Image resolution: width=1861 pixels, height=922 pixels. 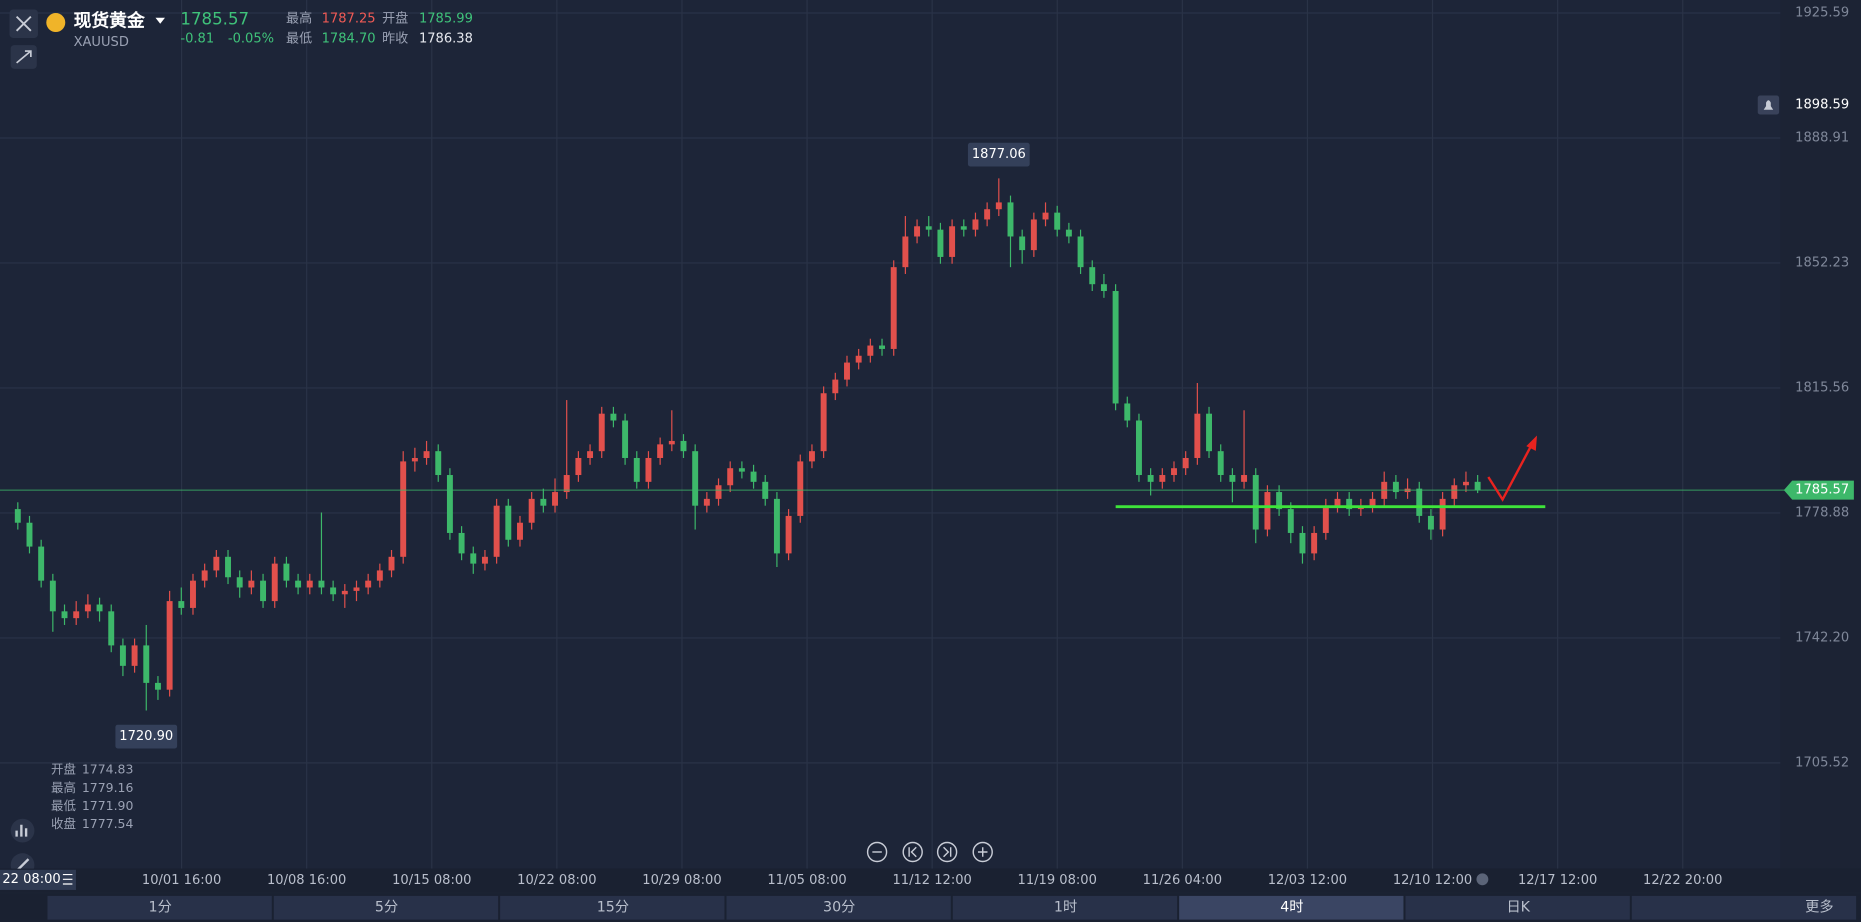 I want to click on x-tick-label: 11/19 08:00, so click(x=1057, y=880).